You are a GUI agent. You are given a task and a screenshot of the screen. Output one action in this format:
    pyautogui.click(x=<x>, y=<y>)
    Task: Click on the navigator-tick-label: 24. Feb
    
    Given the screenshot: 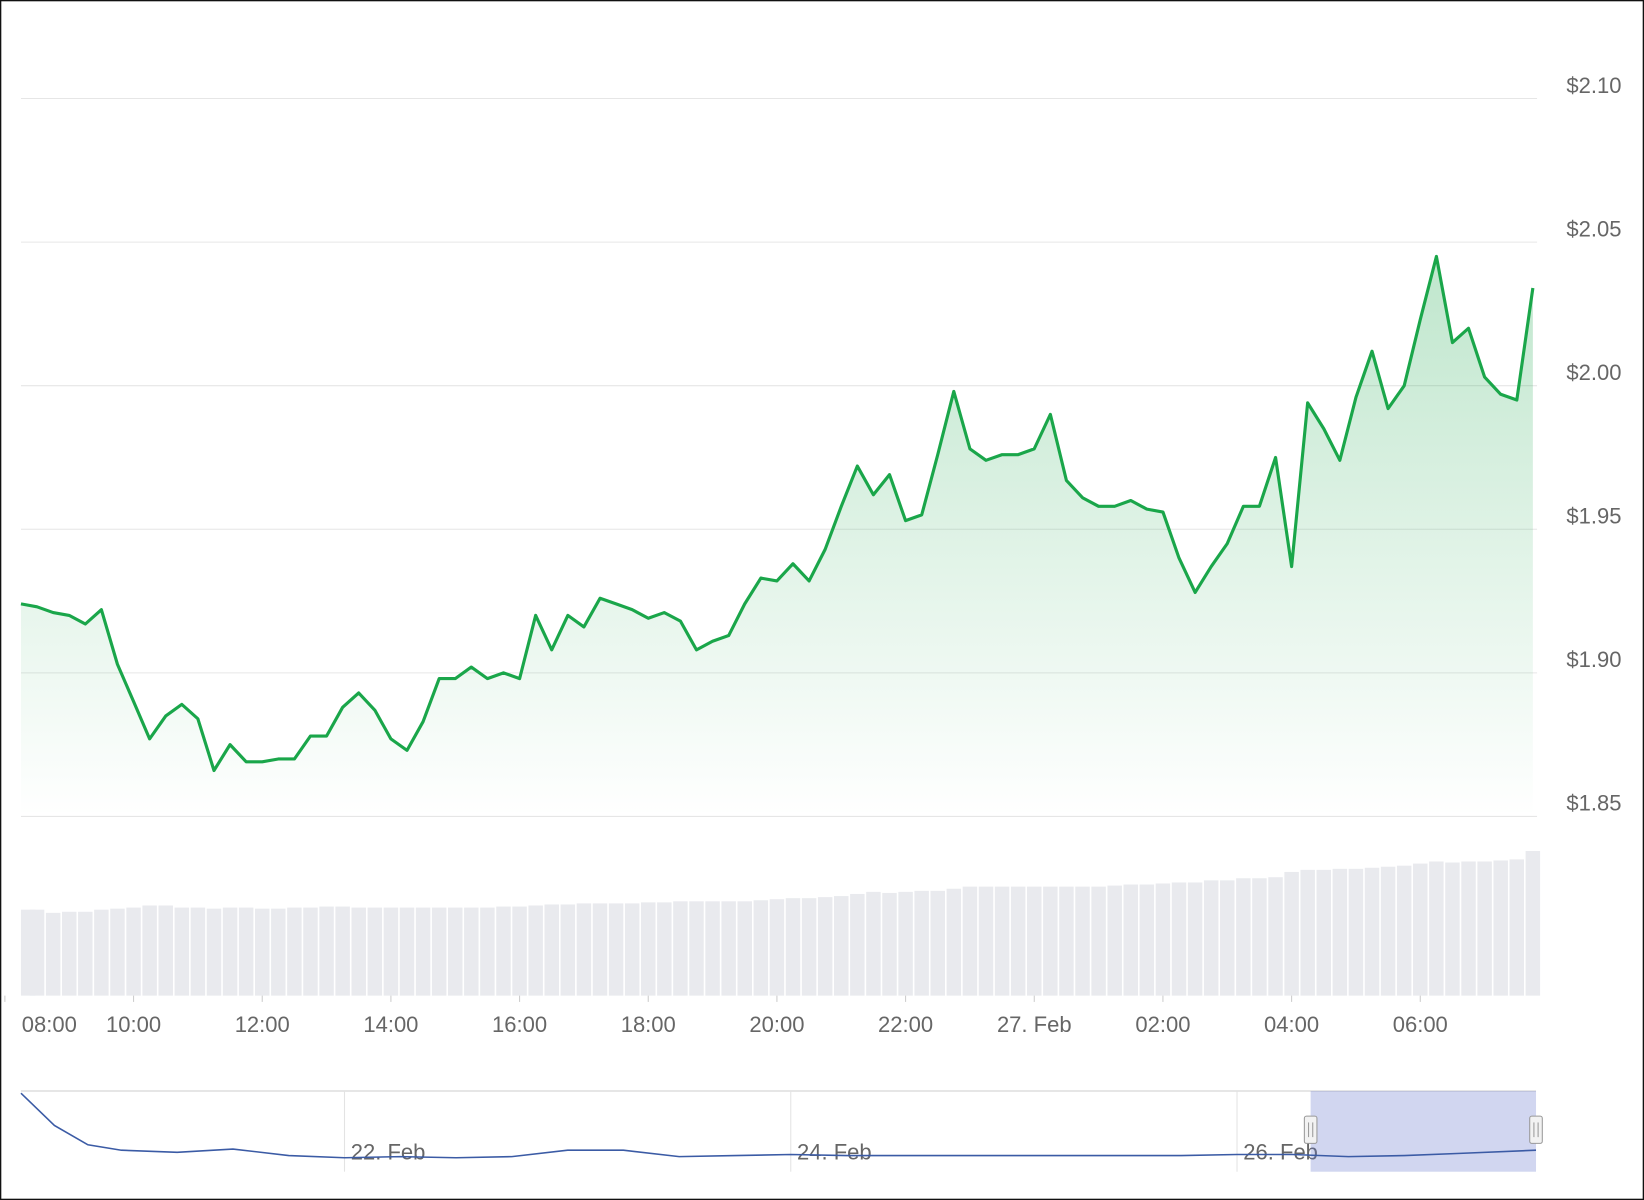 What is the action you would take?
    pyautogui.click(x=834, y=1152)
    